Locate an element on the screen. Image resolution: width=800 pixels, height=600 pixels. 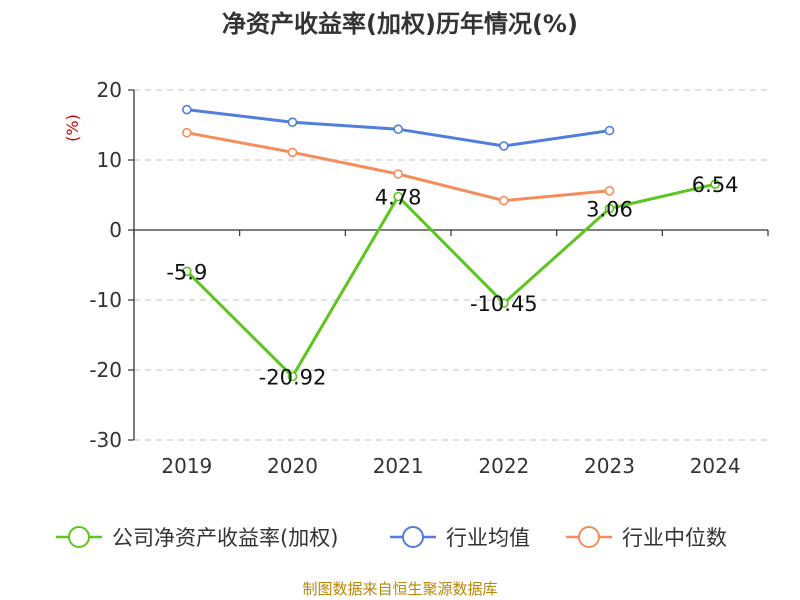
x-tick-label: 2022 is located at coordinates (503, 466).